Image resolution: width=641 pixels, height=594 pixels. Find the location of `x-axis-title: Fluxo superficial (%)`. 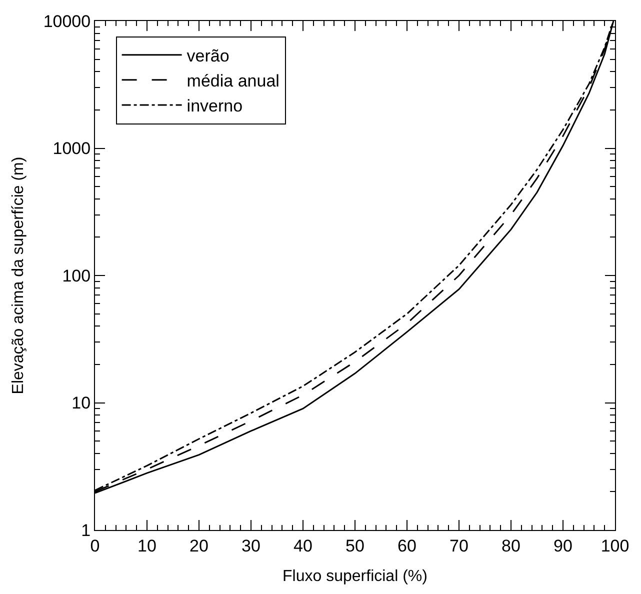

x-axis-title: Fluxo superficial (%) is located at coordinates (355, 577).